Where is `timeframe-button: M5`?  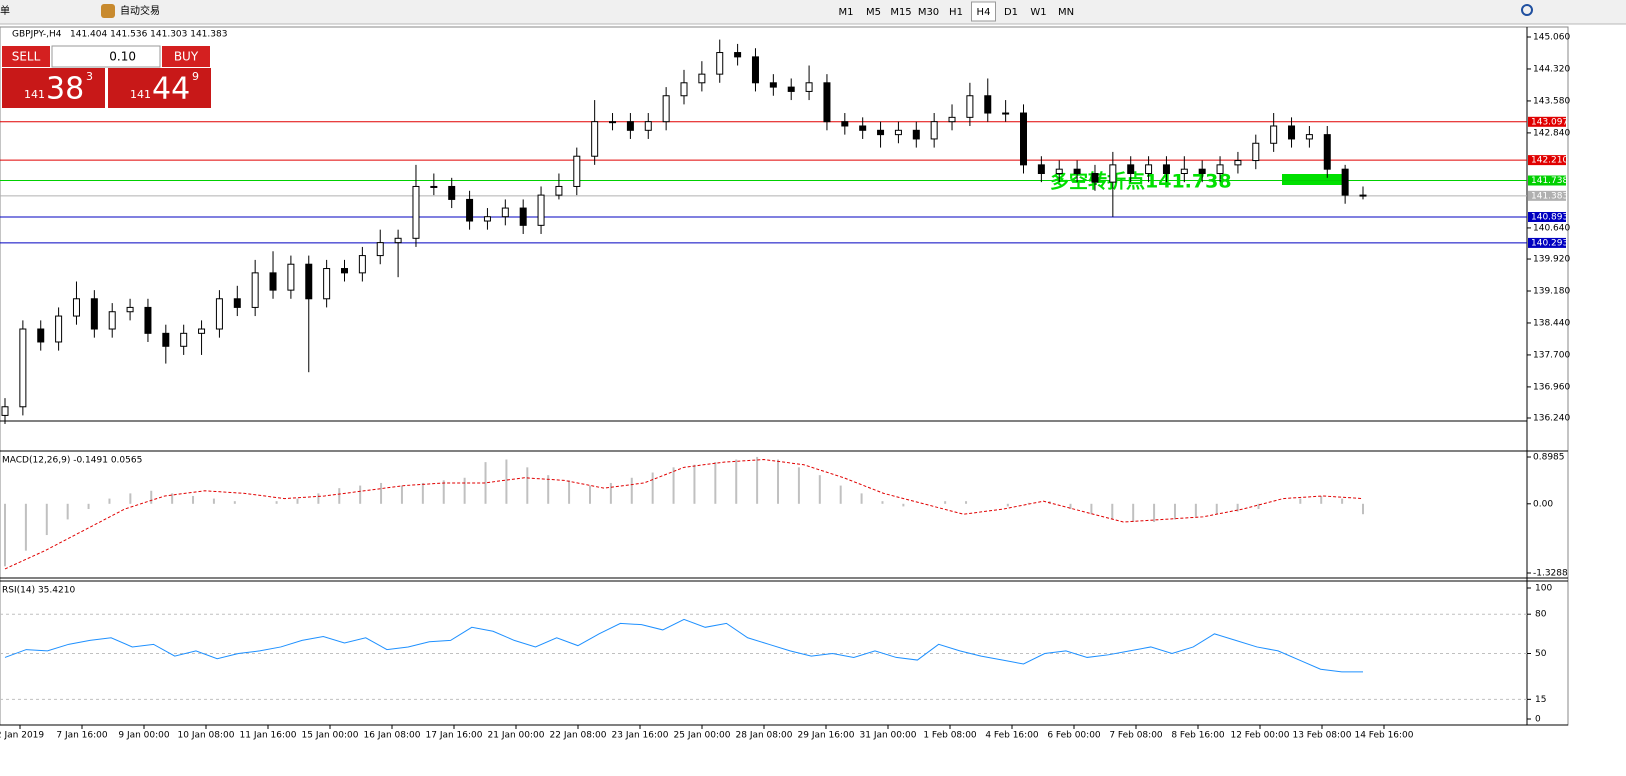 timeframe-button: M5 is located at coordinates (873, 12).